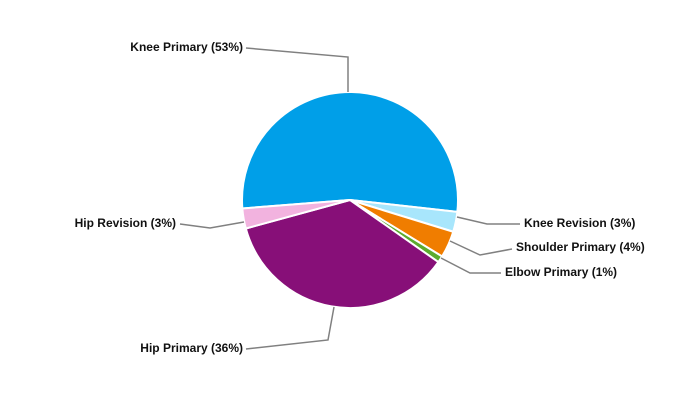 This screenshot has height=405, width=700. I want to click on slice-label: Elbow Primary (1%), so click(561, 272).